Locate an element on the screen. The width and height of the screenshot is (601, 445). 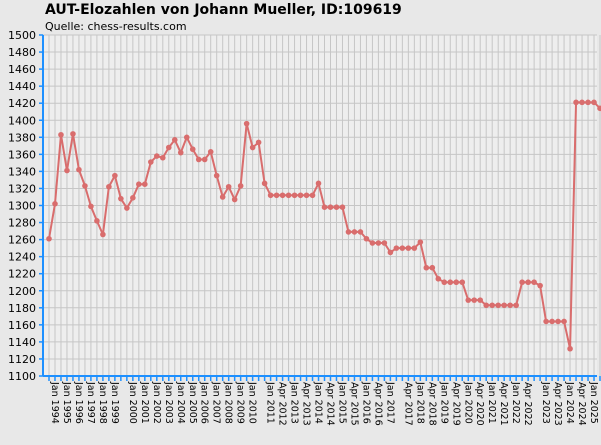
x-tick-label: Jan 2001 is located at coordinates (144, 402).